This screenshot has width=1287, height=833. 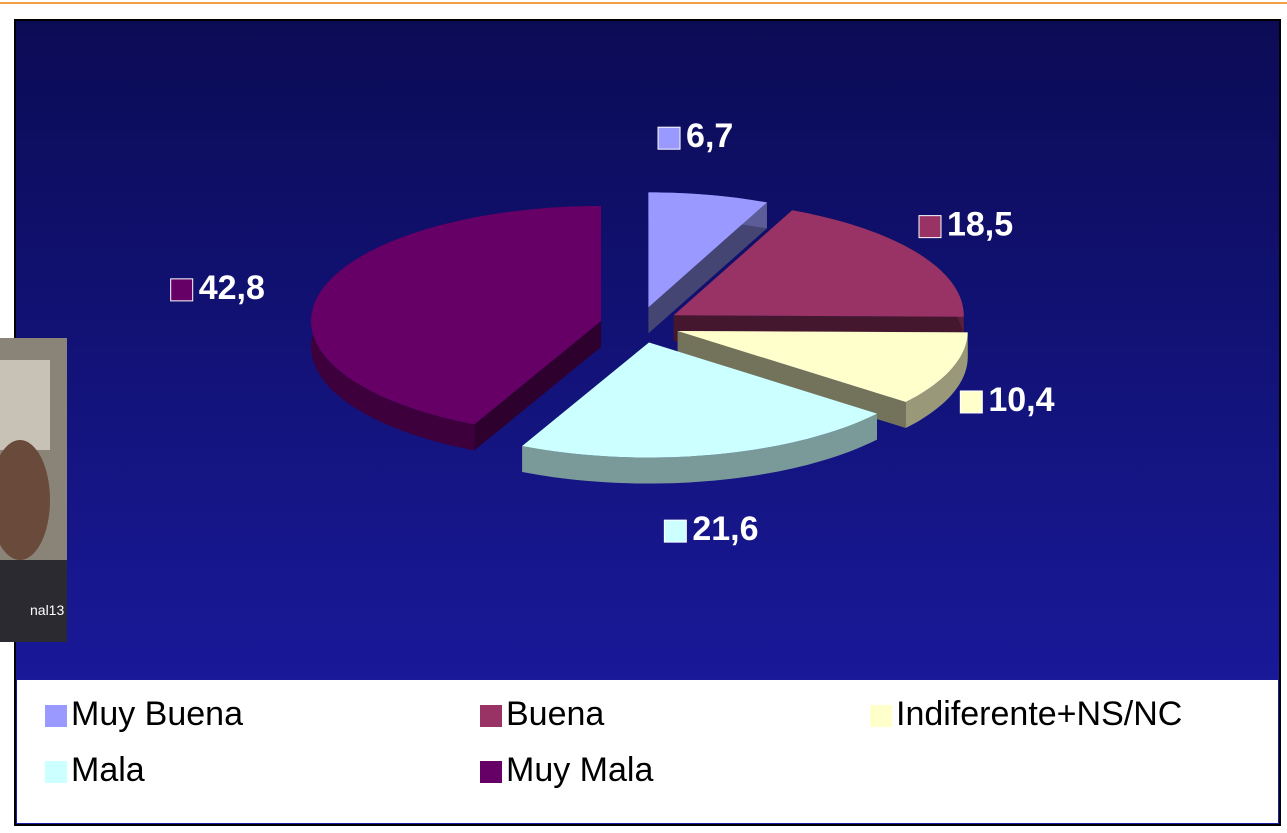 I want to click on legend-label: Muy Mala, so click(x=579, y=770).